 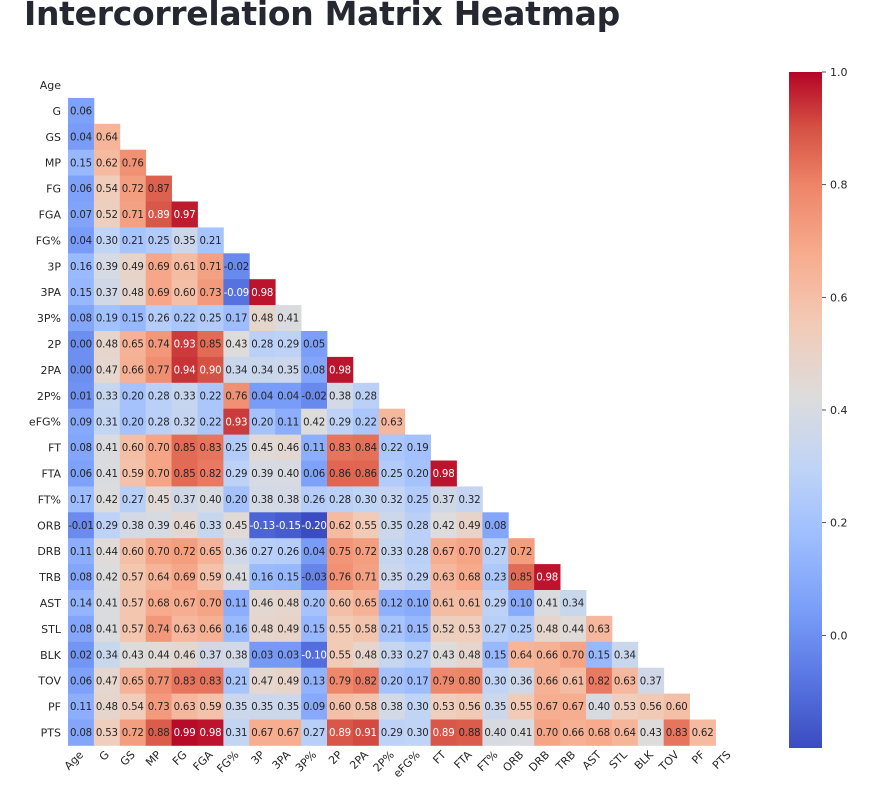 I want to click on y-tick-label: eFG%, so click(x=45, y=422).